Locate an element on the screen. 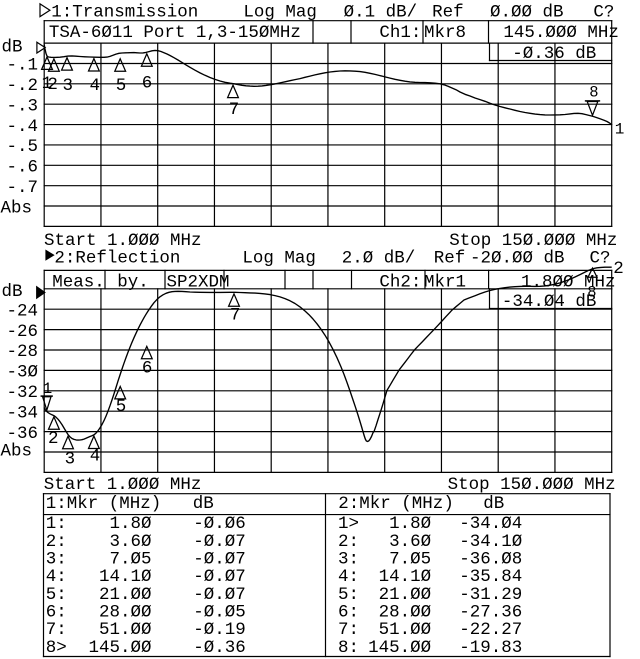 The height and width of the screenshot is (659, 640). svg-text: -2Ø.ØØ dB is located at coordinates (517, 259).